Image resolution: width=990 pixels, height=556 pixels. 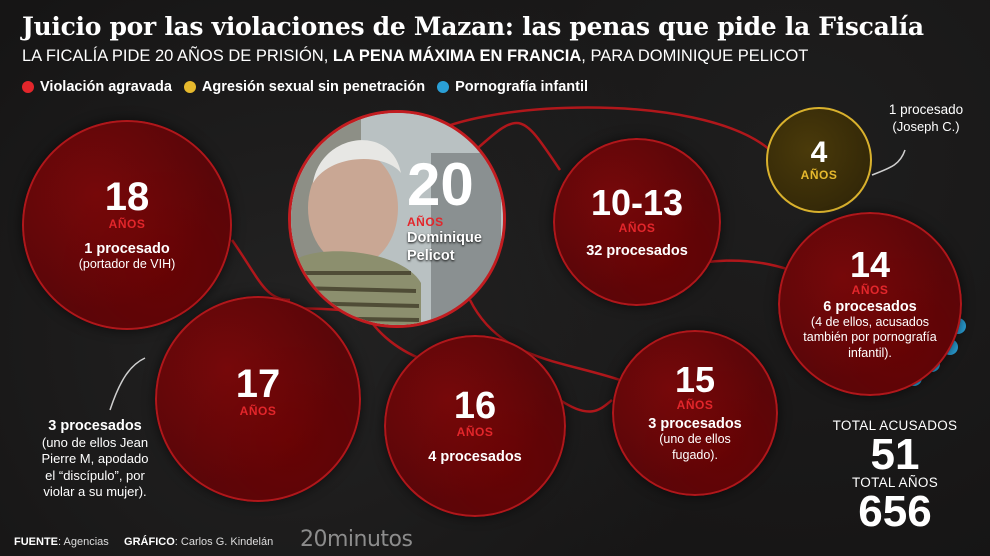 I want to click on years-value: 4, so click(x=819, y=152).